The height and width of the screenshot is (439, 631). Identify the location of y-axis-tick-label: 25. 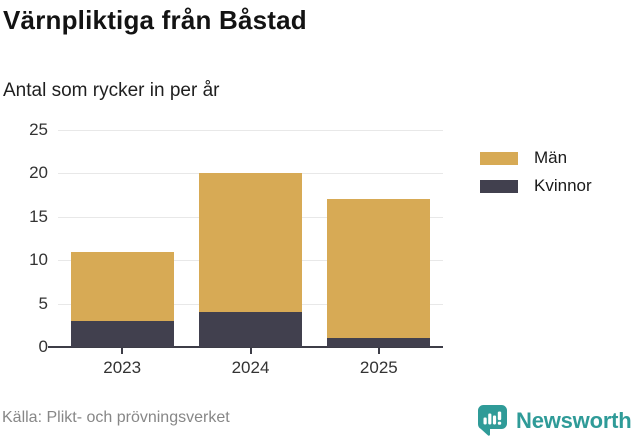
(38, 129).